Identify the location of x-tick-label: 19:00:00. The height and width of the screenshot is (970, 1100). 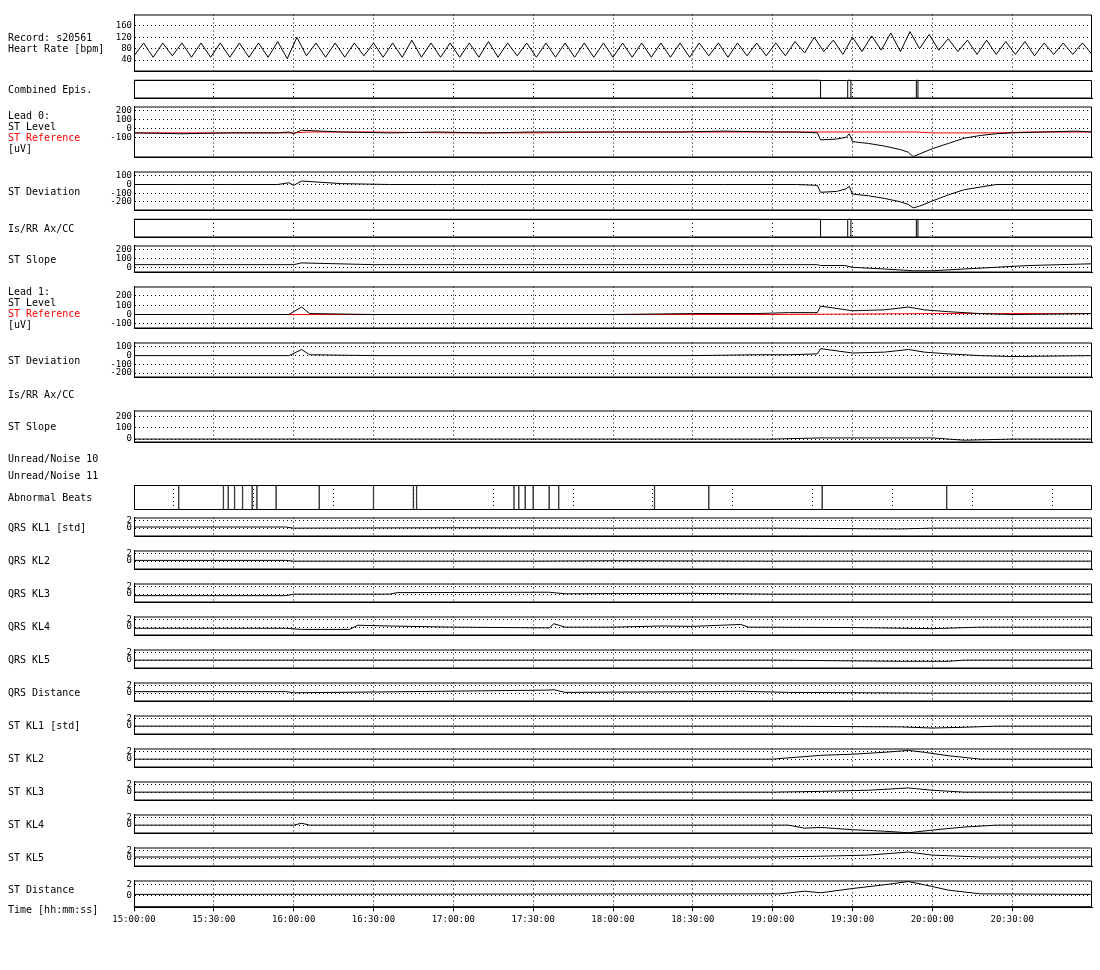
(772, 918).